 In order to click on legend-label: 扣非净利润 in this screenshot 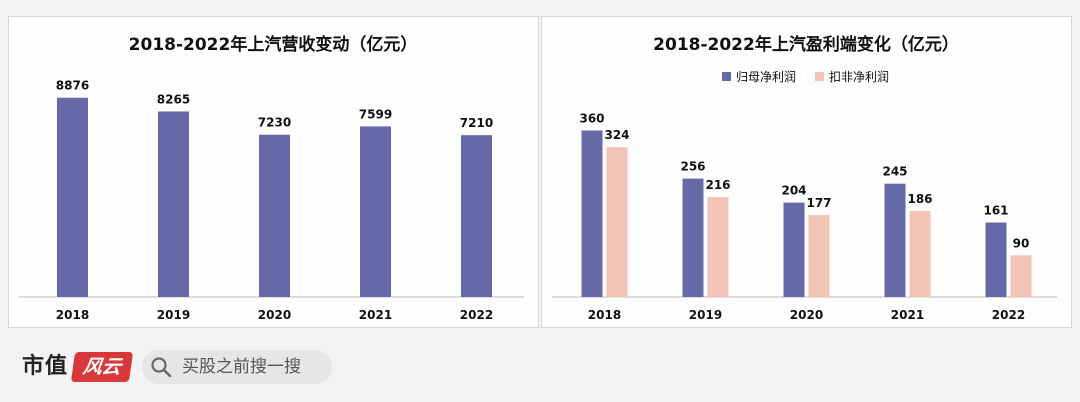, I will do `click(859, 77)`.